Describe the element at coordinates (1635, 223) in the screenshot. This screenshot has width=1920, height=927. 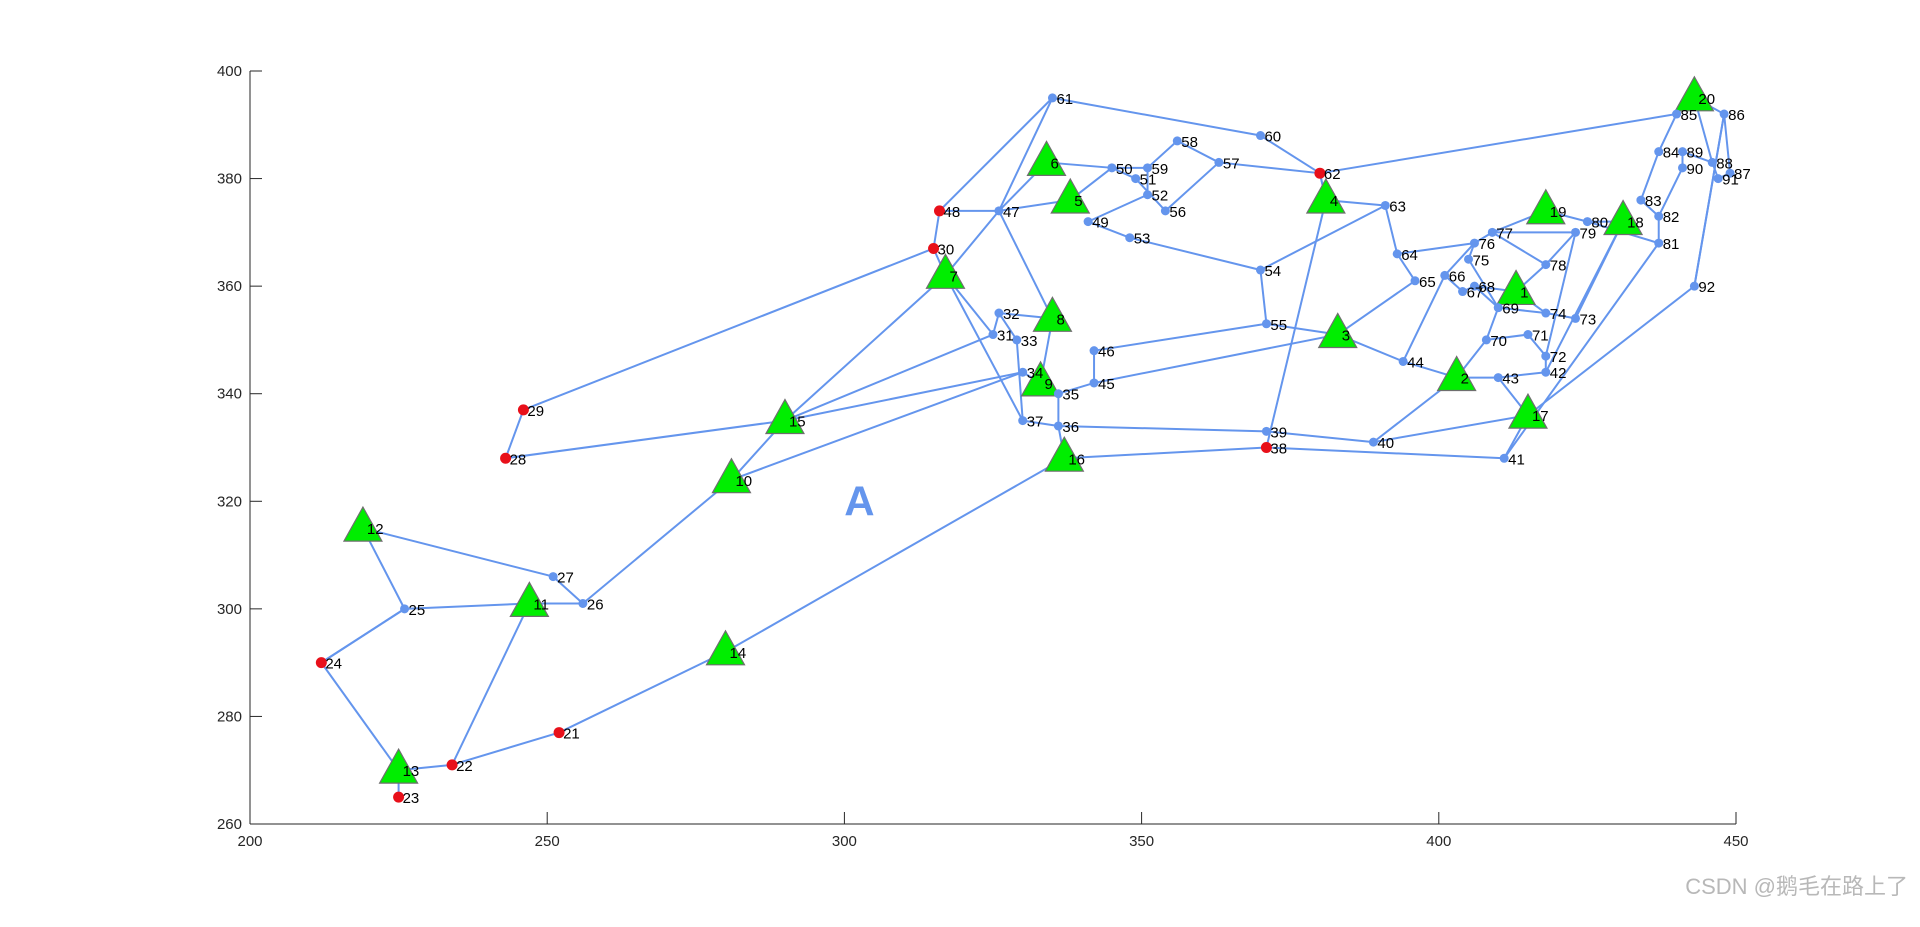
I see `node-label-18: 18` at that location.